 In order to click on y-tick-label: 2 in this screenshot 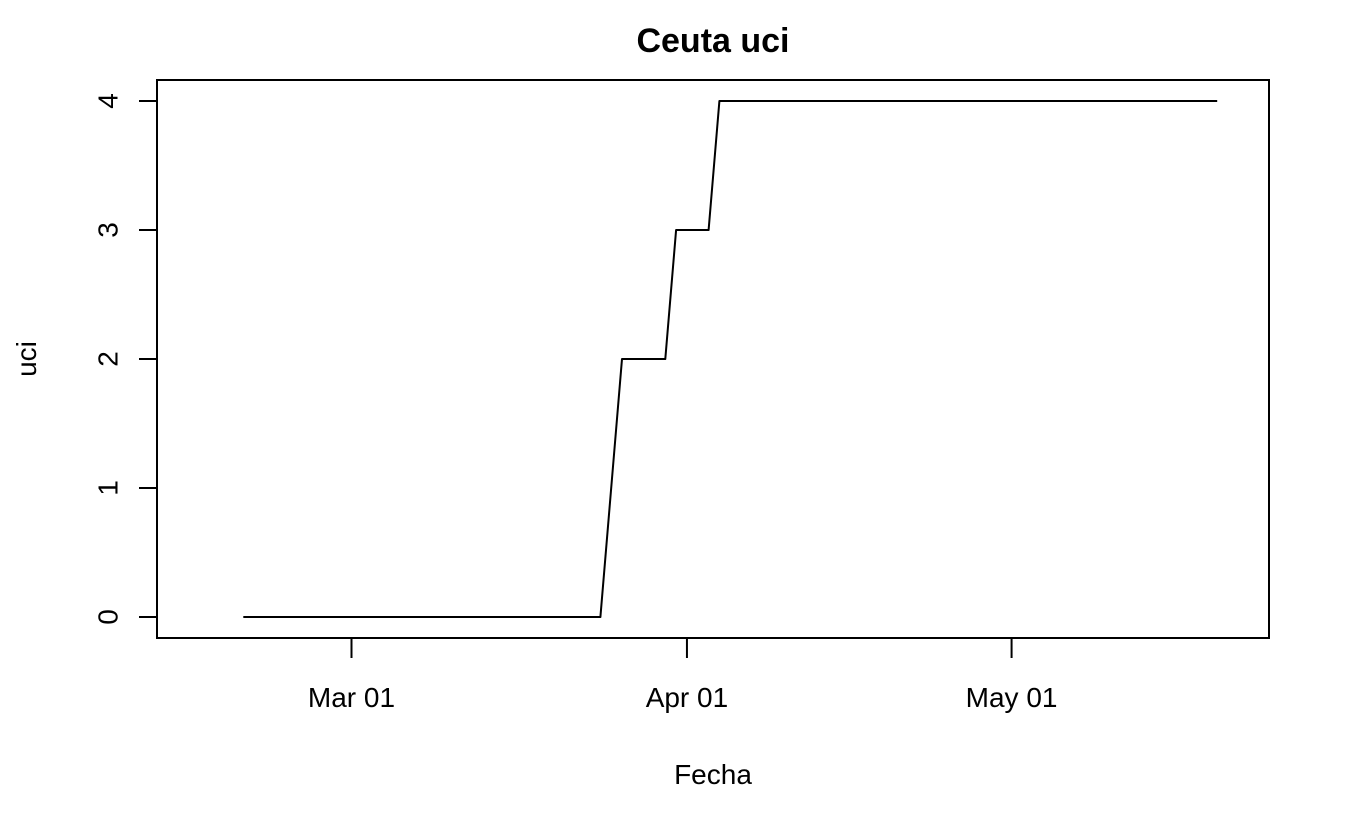, I will do `click(107, 359)`.